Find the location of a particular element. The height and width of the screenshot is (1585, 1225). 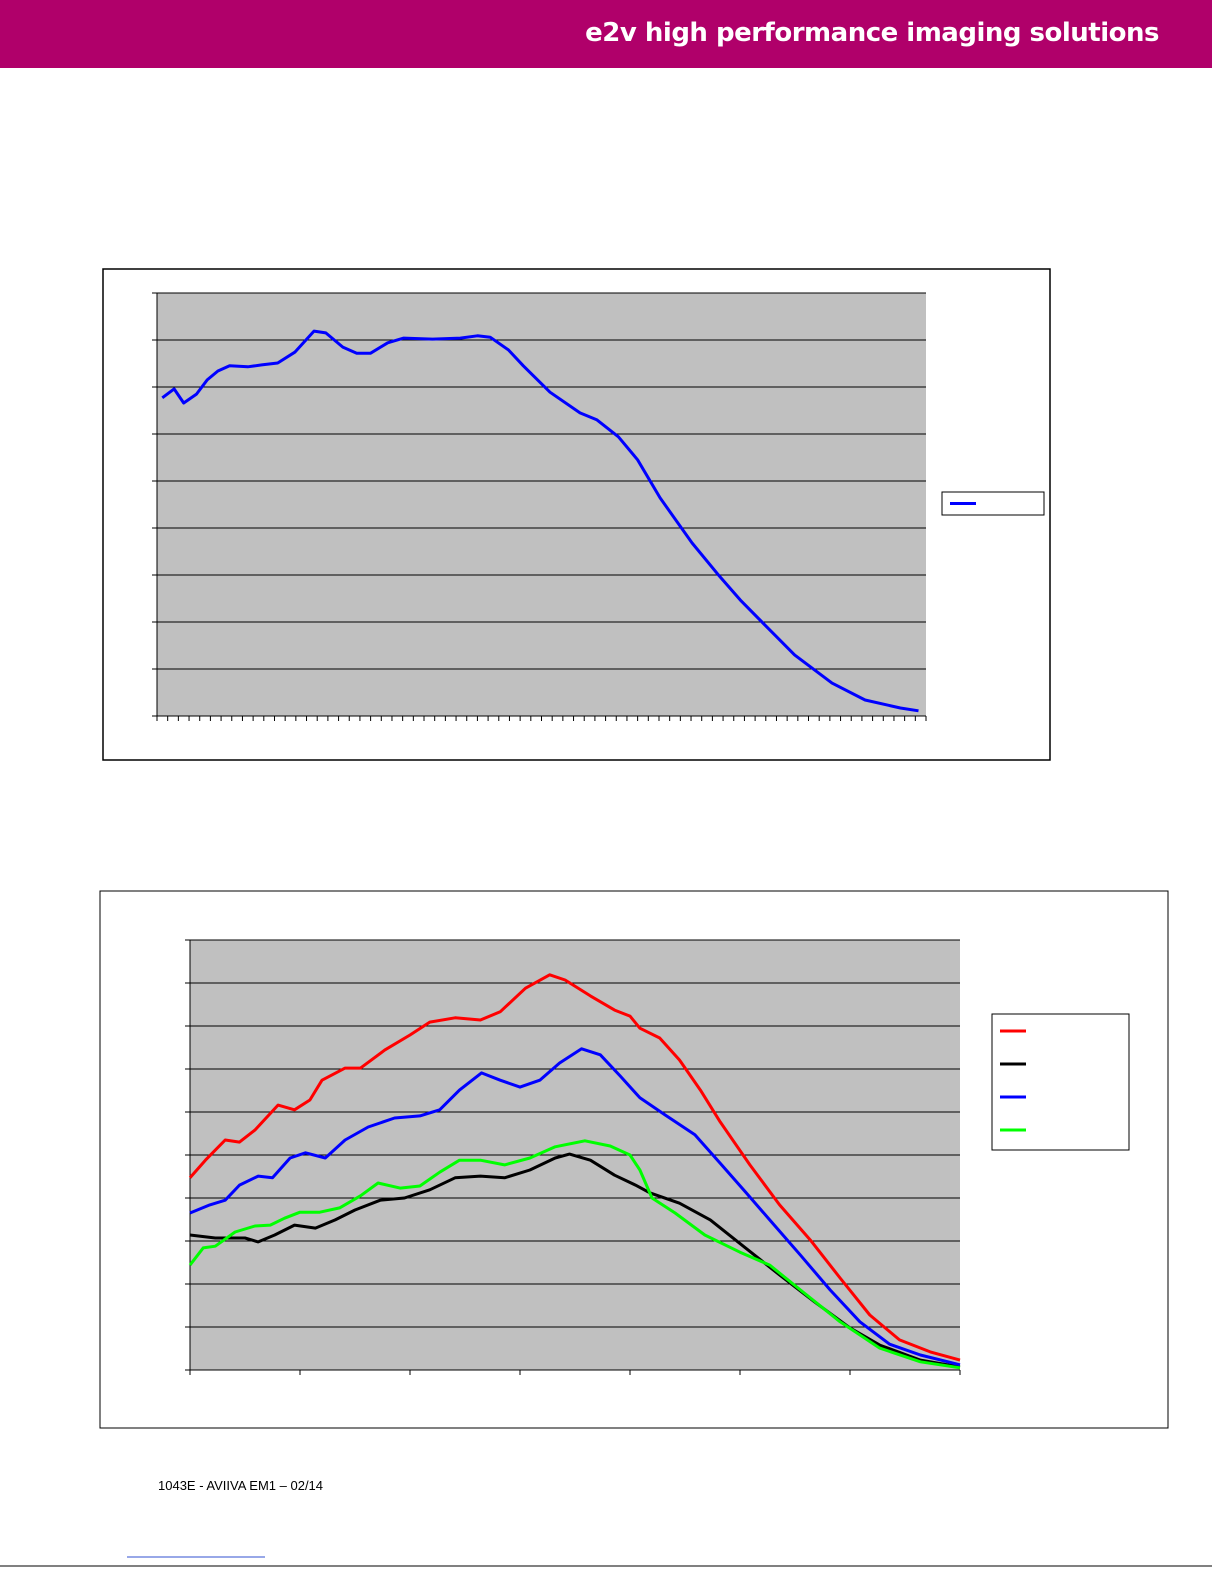

footer-text: 1043E - AVIIVA EM1 – 02/14 is located at coordinates (241, 1485).